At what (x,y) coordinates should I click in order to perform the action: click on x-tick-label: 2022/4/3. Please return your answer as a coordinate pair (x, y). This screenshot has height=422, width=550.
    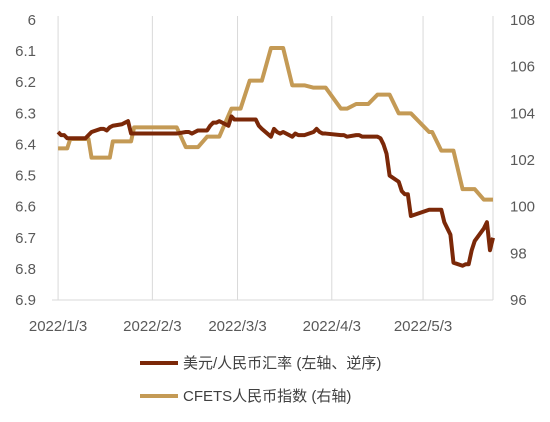
    Looking at the image, I should click on (332, 326).